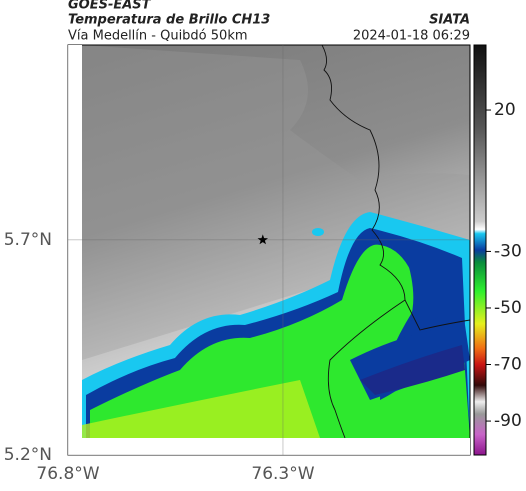 The image size is (526, 491). What do you see at coordinates (262, 239) in the screenshot?
I see `location-marker` at bounding box center [262, 239].